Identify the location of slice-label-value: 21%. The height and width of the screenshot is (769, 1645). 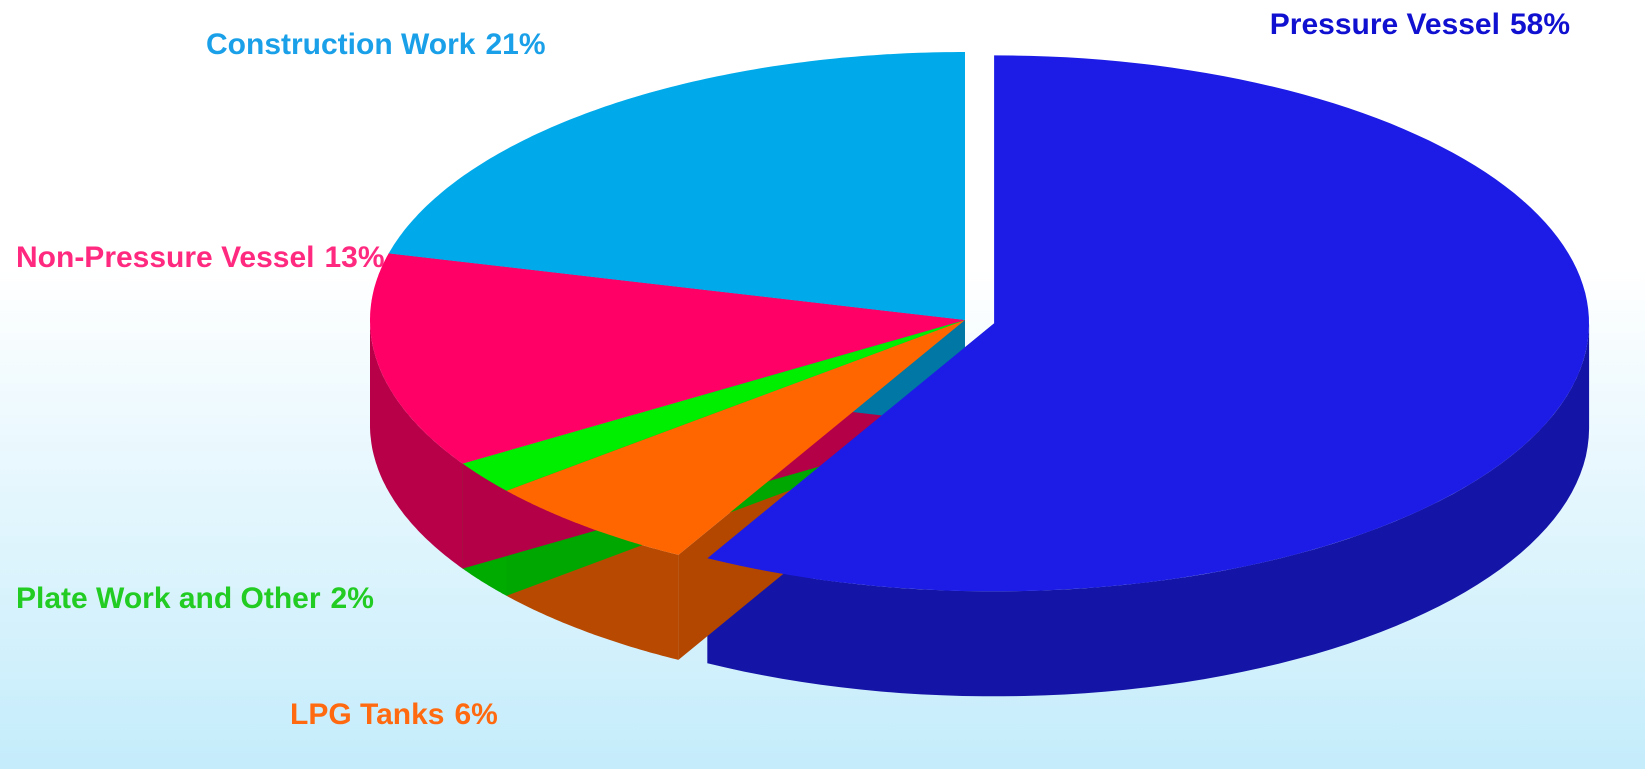
(515, 44).